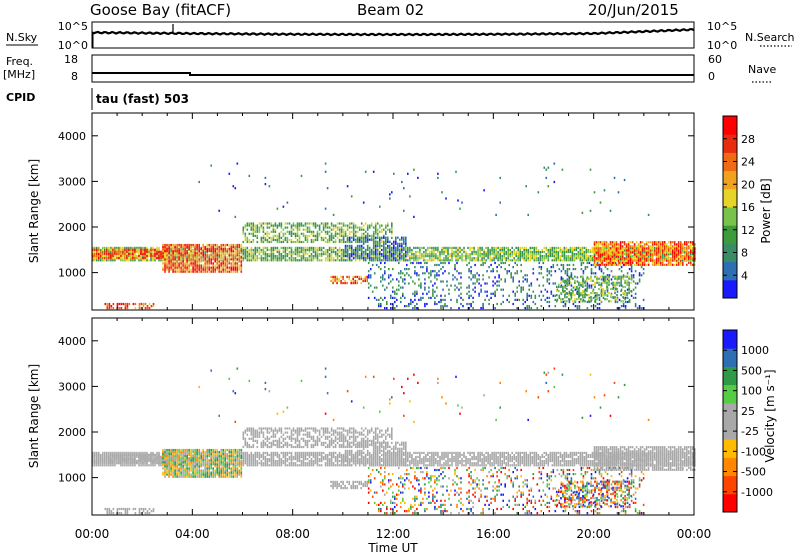 The image size is (800, 554). What do you see at coordinates (101, 463) in the screenshot?
I see `velocity-pixel` at bounding box center [101, 463].